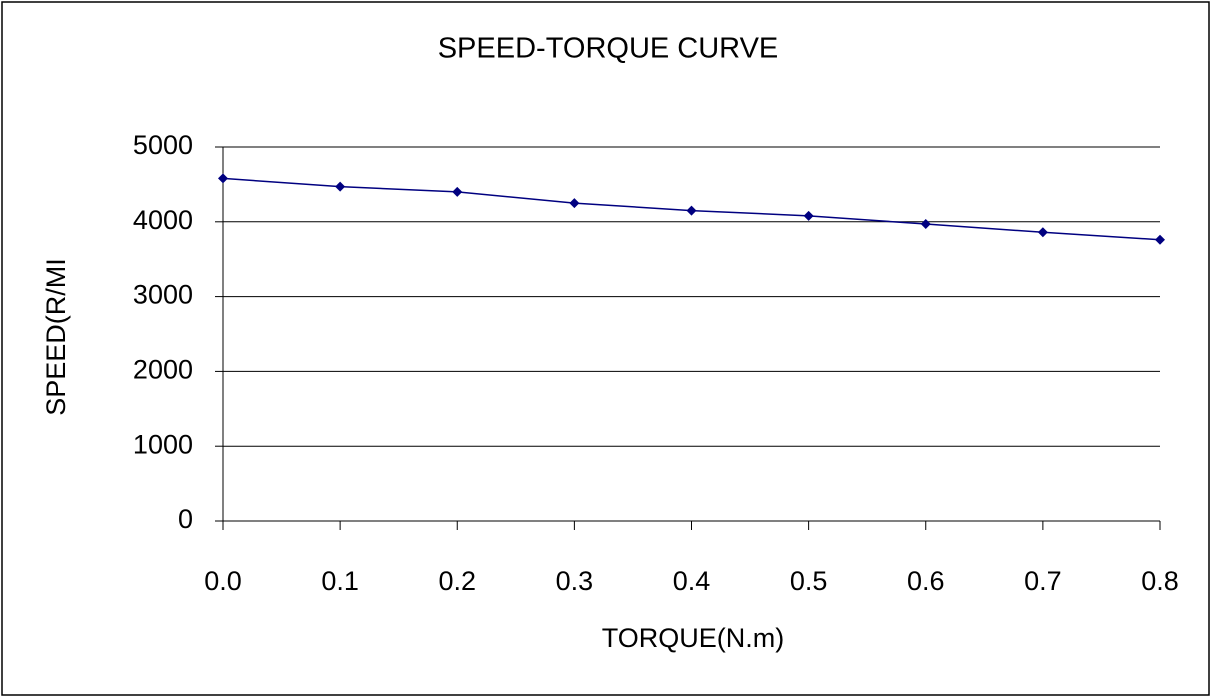  What do you see at coordinates (163, 145) in the screenshot?
I see `y-tick-label: 5000` at bounding box center [163, 145].